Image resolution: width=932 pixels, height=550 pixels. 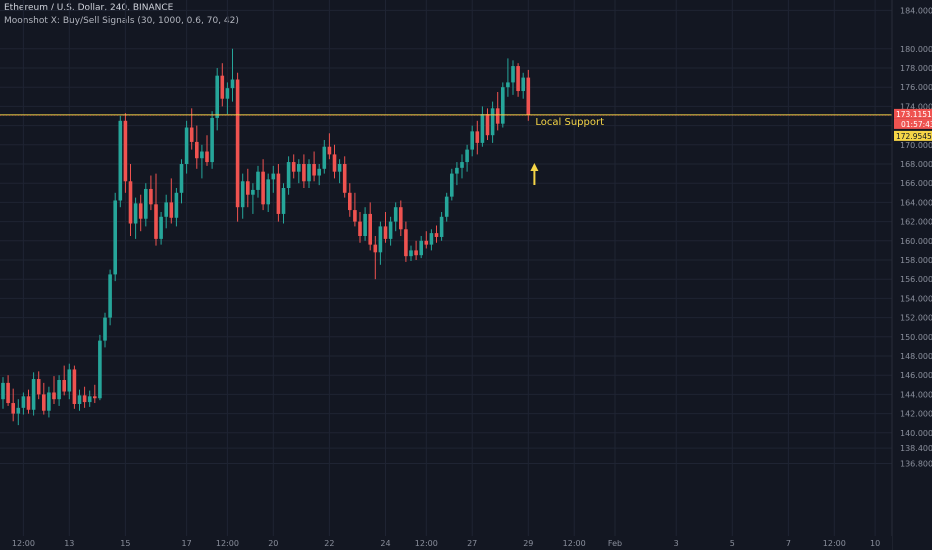 What do you see at coordinates (569, 122) in the screenshot?
I see `support-label: Local Support` at bounding box center [569, 122].